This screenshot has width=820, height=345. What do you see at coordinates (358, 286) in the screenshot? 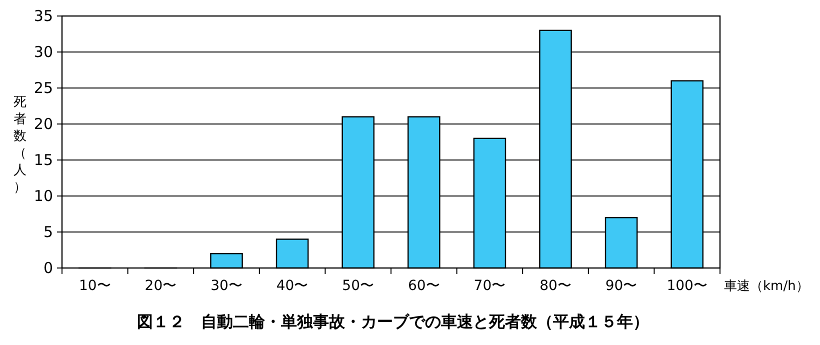
I see `x-tick-label: 50〜` at bounding box center [358, 286].